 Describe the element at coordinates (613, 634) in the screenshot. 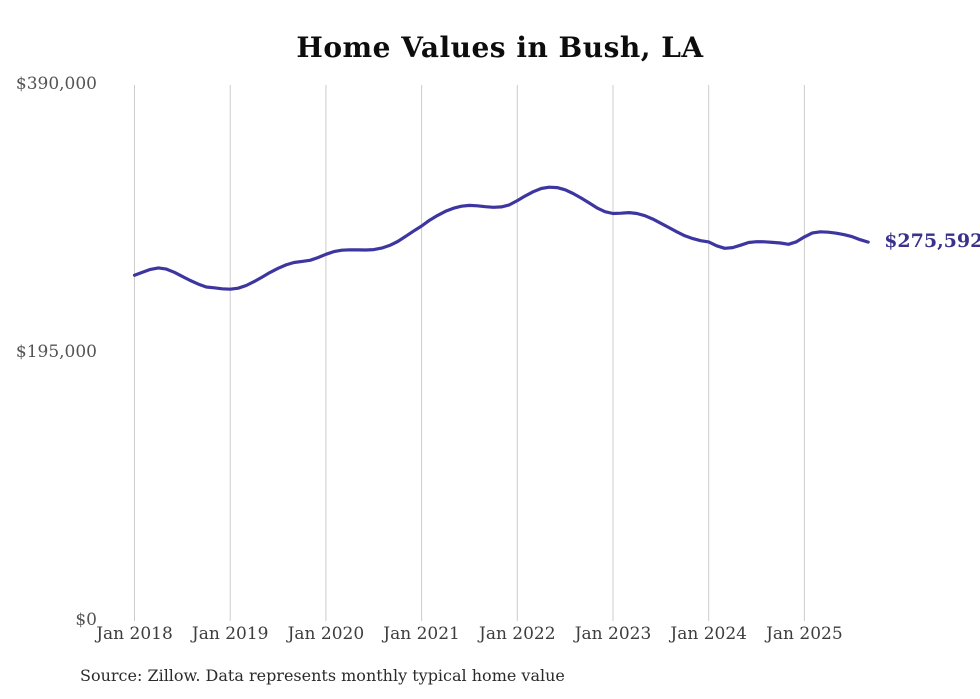

I see `x-axis-tick-label: Jan 2023` at that location.